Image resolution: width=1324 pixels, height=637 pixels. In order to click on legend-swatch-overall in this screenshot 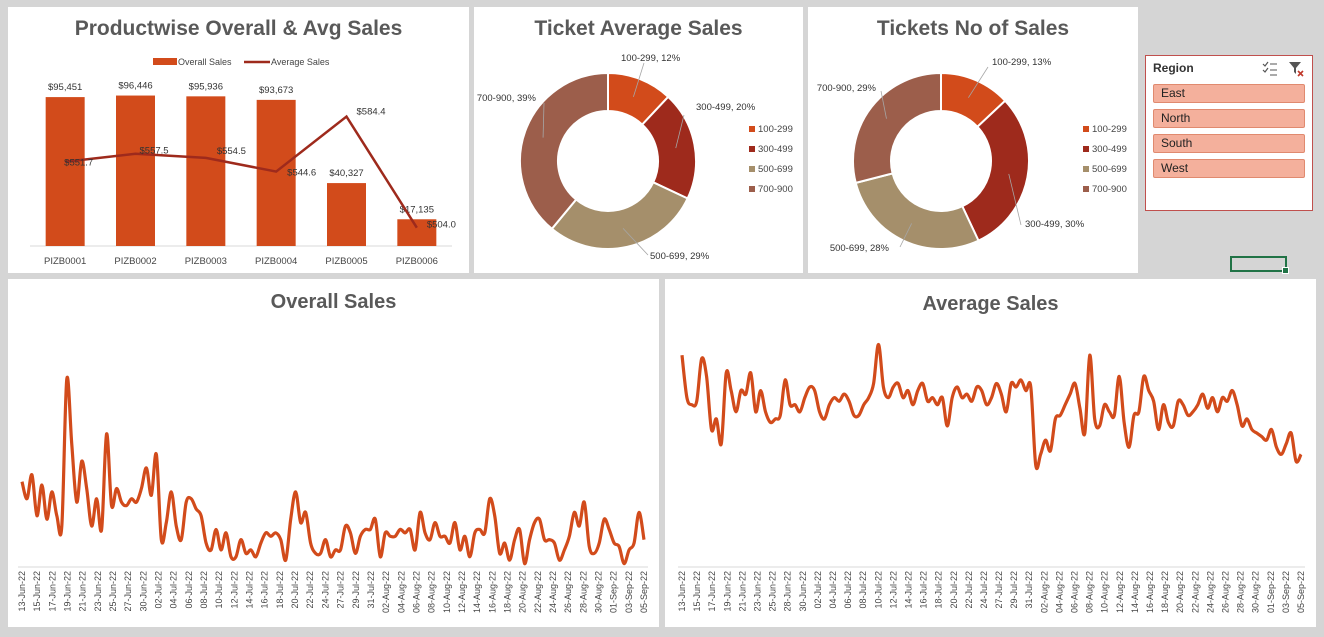, I will do `click(165, 61)`.